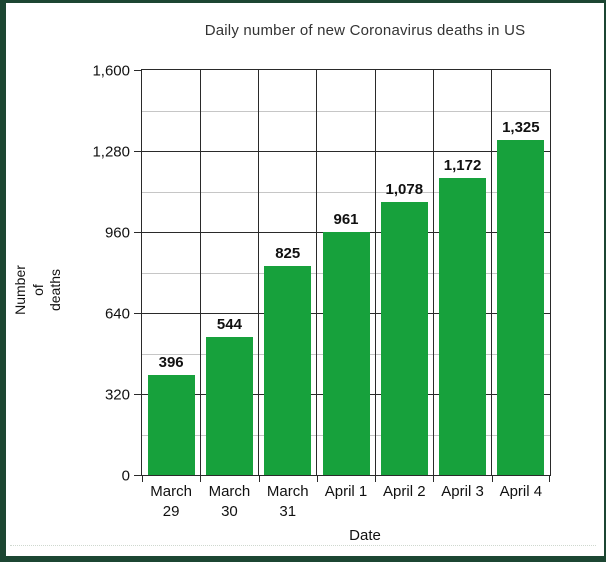 The height and width of the screenshot is (562, 606). I want to click on bar-value-label: 1,172, so click(462, 166).